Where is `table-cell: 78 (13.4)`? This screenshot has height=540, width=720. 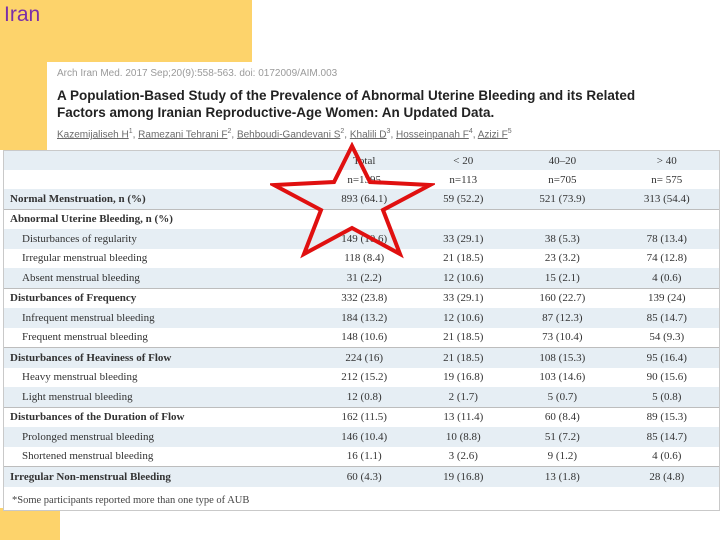 table-cell: 78 (13.4) is located at coordinates (666, 238).